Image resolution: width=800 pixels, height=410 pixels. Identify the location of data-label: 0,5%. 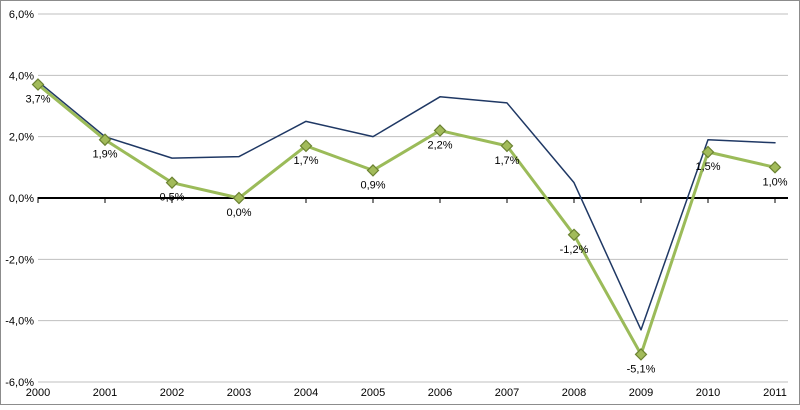
(171, 198).